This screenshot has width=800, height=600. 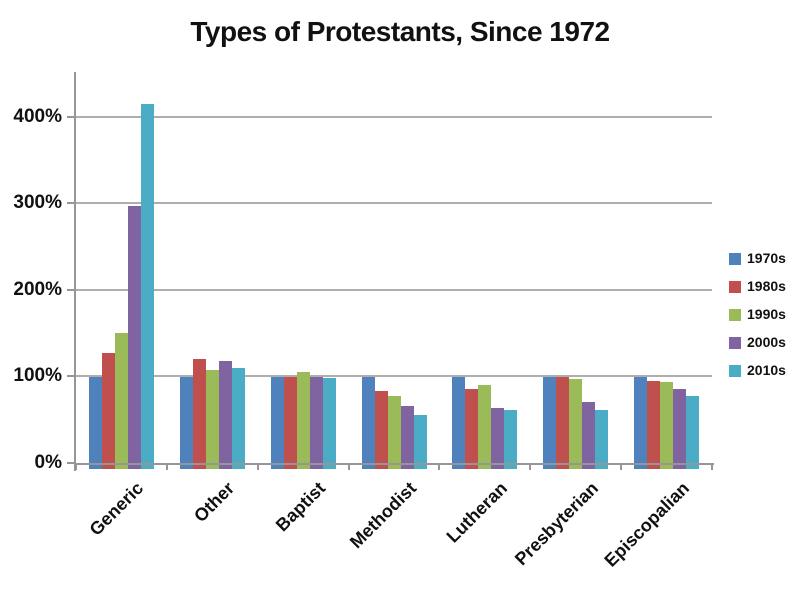 I want to click on bar-1980s-episcopalian, so click(x=654, y=424).